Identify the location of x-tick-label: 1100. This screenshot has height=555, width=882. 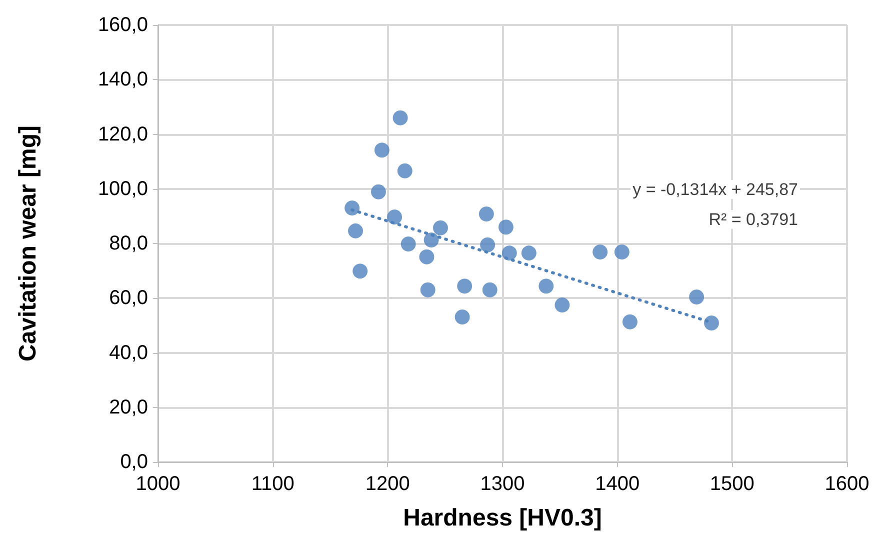
(272, 484).